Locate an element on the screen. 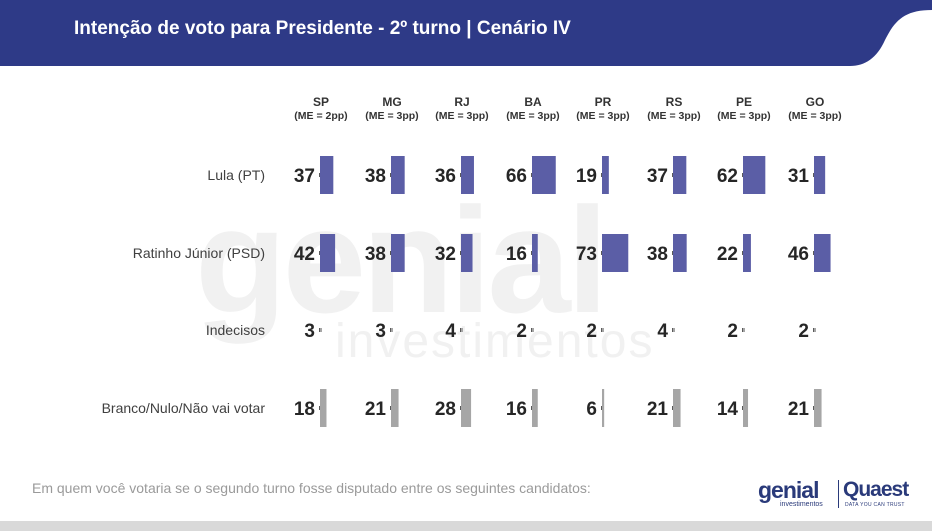  column-header-rs: RS is located at coordinates (674, 102).